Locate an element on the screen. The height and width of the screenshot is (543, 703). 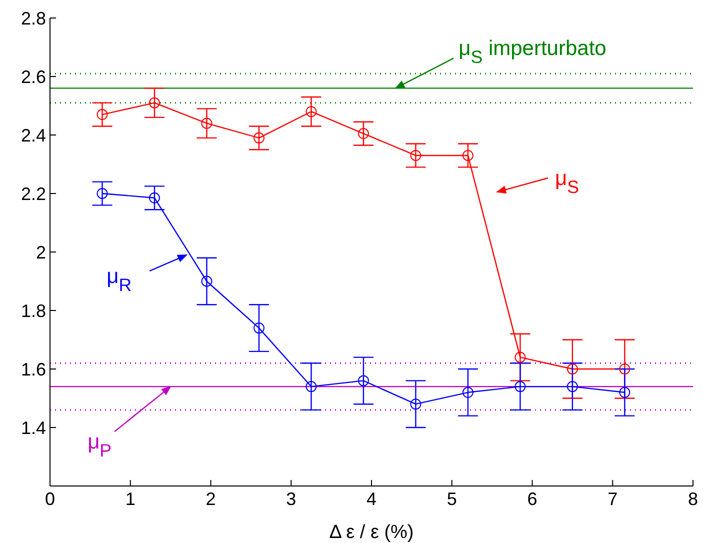
x-tick-label: 8 is located at coordinates (693, 498).